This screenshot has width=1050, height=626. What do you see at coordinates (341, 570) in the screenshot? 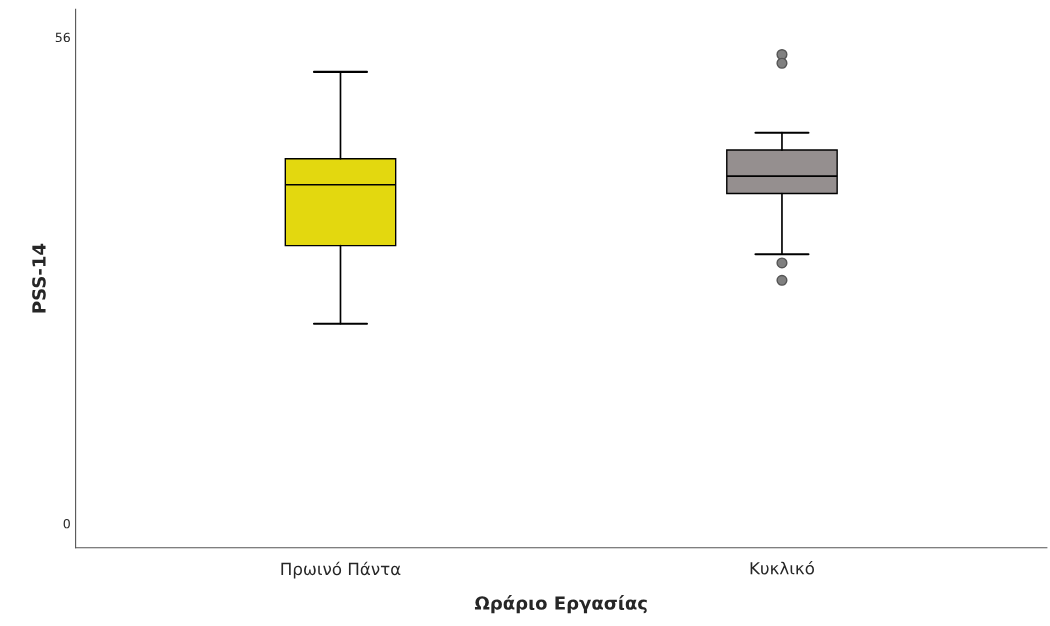
I see `x-tick-label: Πρωινό Πάντα` at bounding box center [341, 570].